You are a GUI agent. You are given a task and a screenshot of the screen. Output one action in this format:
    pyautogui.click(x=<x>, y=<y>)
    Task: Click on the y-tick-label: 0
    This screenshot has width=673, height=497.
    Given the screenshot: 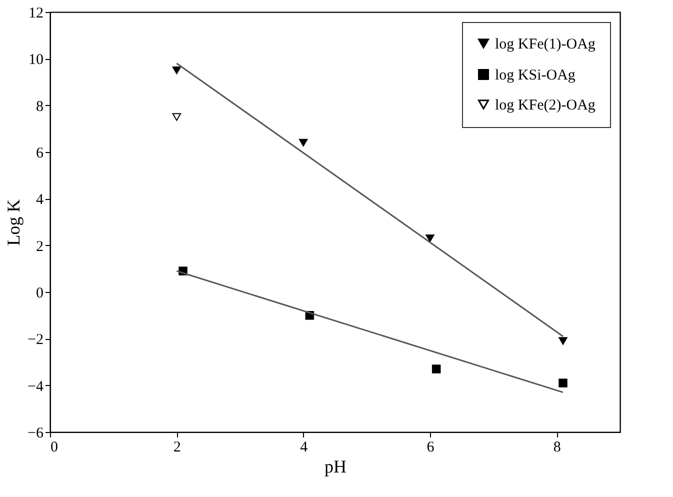 What is the action you would take?
    pyautogui.click(x=40, y=294)
    